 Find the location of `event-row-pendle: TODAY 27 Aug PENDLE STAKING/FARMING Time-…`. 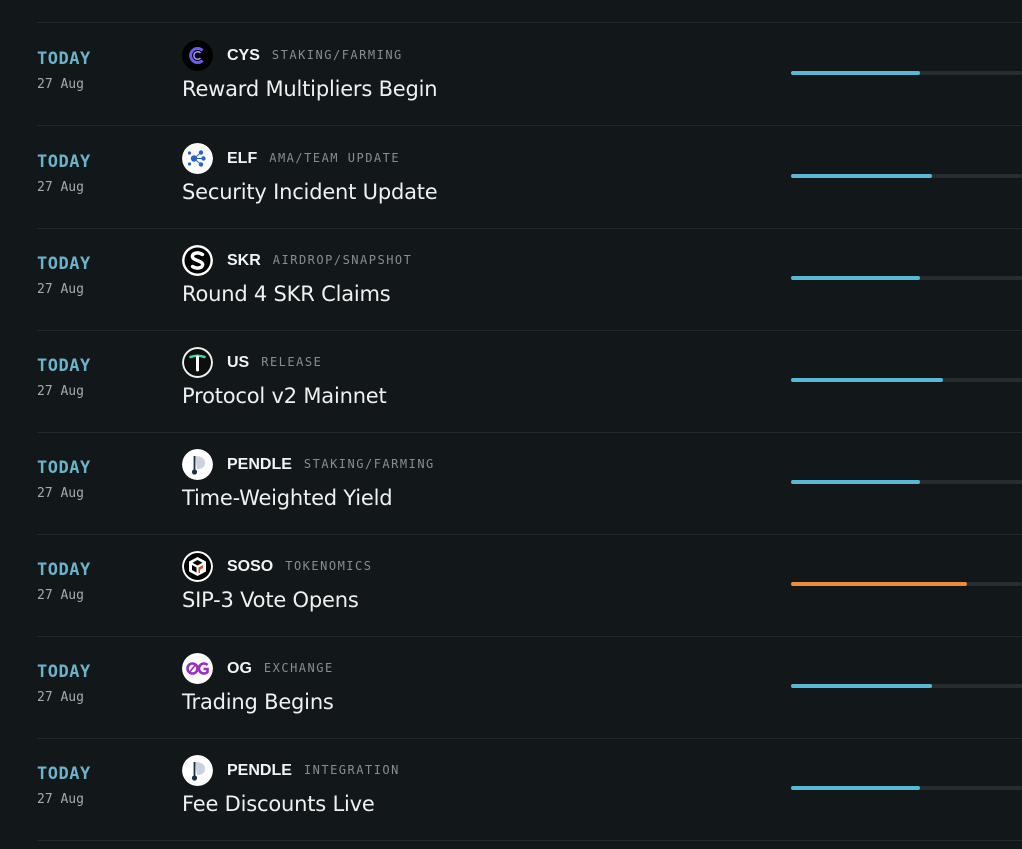

event-row-pendle: TODAY 27 Aug PENDLE STAKING/FARMING Time-… is located at coordinates (529, 483).